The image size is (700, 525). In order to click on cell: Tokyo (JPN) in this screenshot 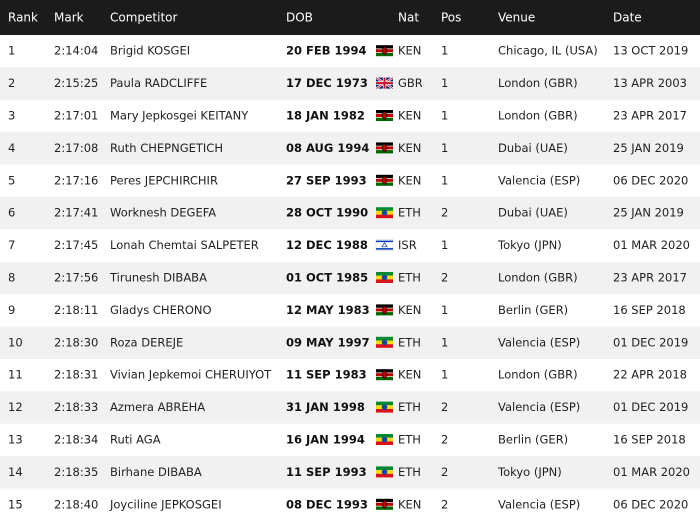, I will do `click(529, 472)`.